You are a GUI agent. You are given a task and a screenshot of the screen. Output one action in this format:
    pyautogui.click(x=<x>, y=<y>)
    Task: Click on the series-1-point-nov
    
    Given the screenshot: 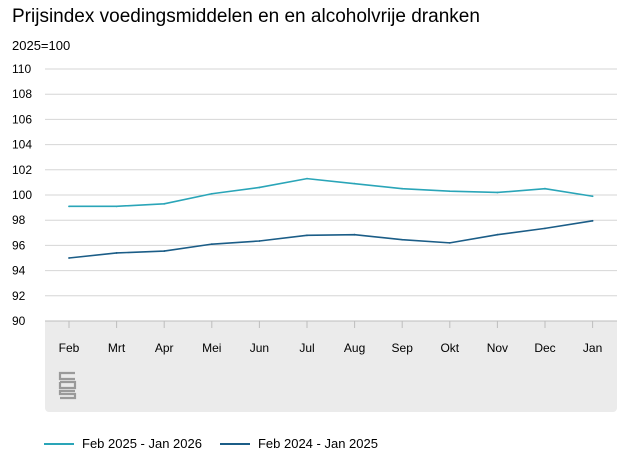 What is the action you would take?
    pyautogui.click(x=497, y=192)
    